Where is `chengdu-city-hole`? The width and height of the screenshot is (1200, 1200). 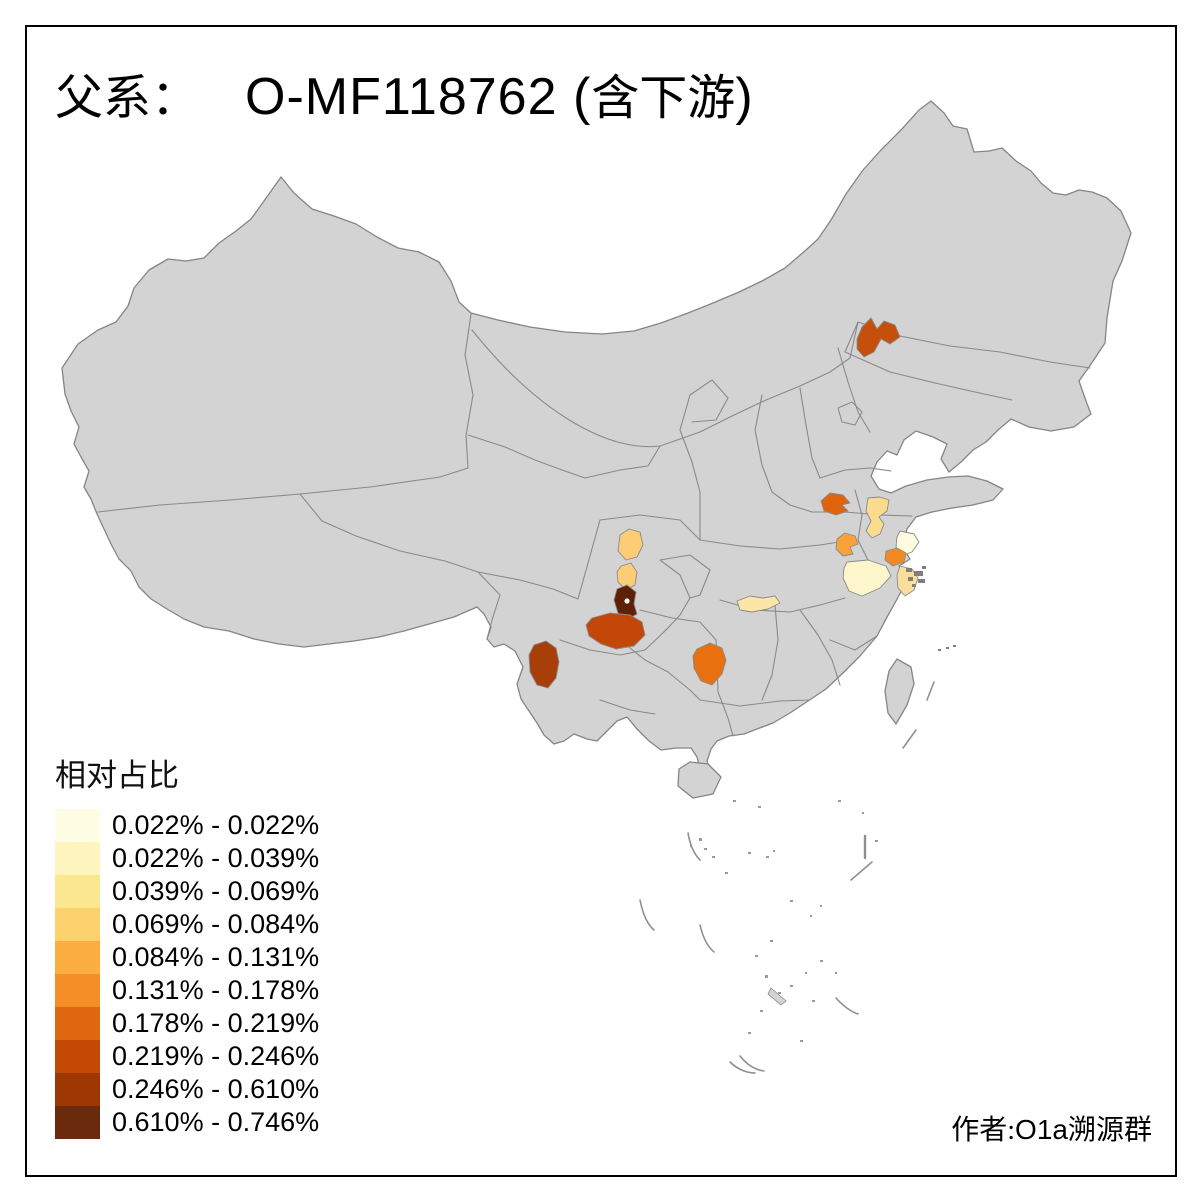 chengdu-city-hole is located at coordinates (627, 601).